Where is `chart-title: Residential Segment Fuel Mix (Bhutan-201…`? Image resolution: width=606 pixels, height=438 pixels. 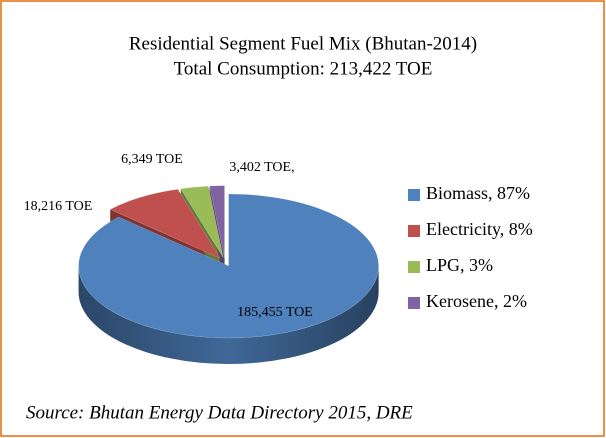
chart-title: Residential Segment Fuel Mix (Bhutan-201… is located at coordinates (303, 43).